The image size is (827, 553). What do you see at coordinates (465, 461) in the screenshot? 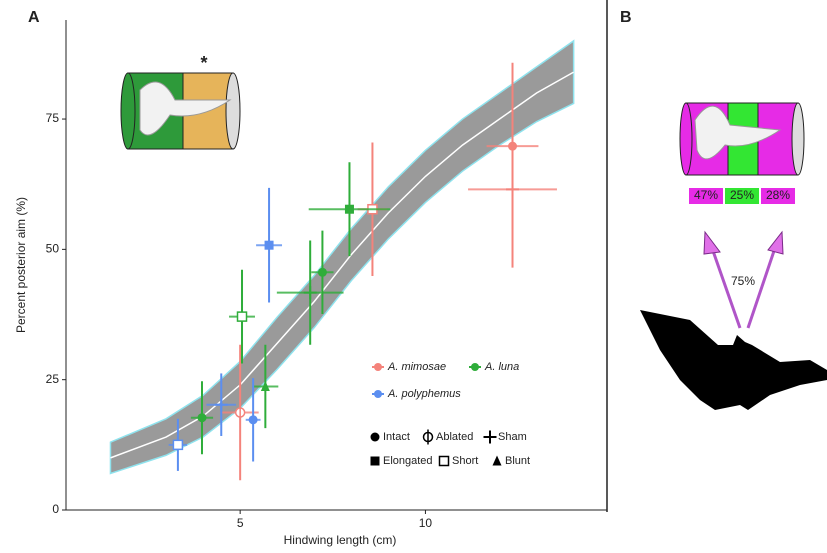
I see `legend-label: Short` at bounding box center [465, 461].